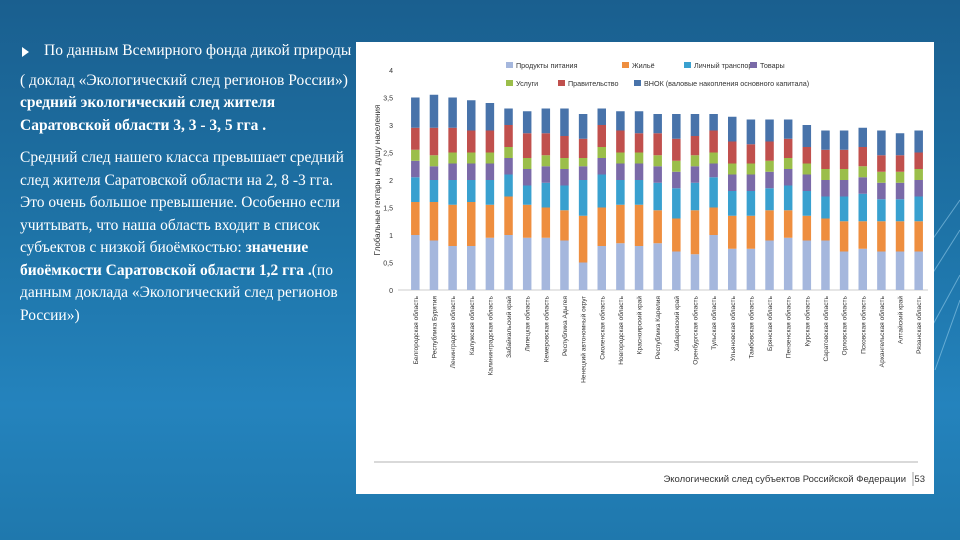 This screenshot has height=540, width=960. What do you see at coordinates (751, 326) in the screenshot?
I see `x-tick-label: Тамбовская область` at bounding box center [751, 326].